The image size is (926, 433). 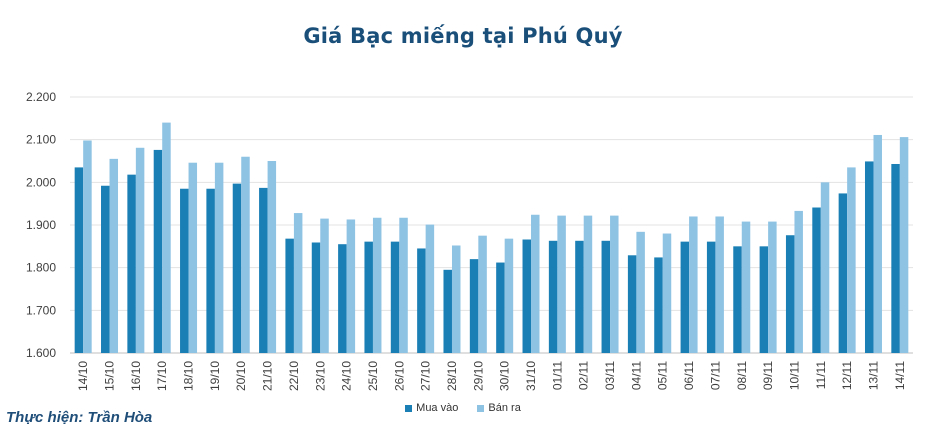 I want to click on x-tick-label: 12/11, so click(x=847, y=375).